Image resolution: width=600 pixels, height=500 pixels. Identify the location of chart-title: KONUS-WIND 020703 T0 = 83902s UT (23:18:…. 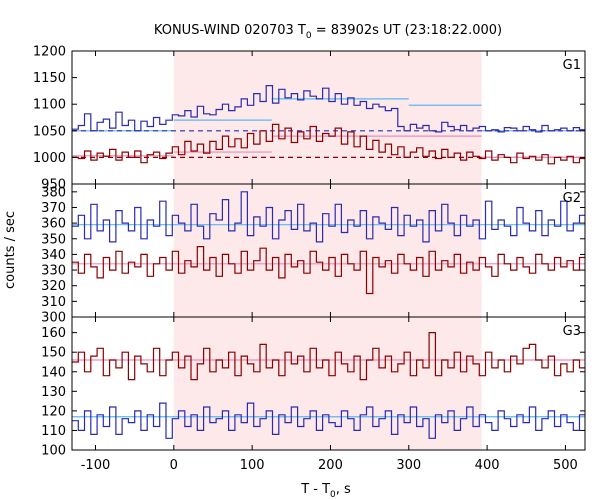
(328, 32).